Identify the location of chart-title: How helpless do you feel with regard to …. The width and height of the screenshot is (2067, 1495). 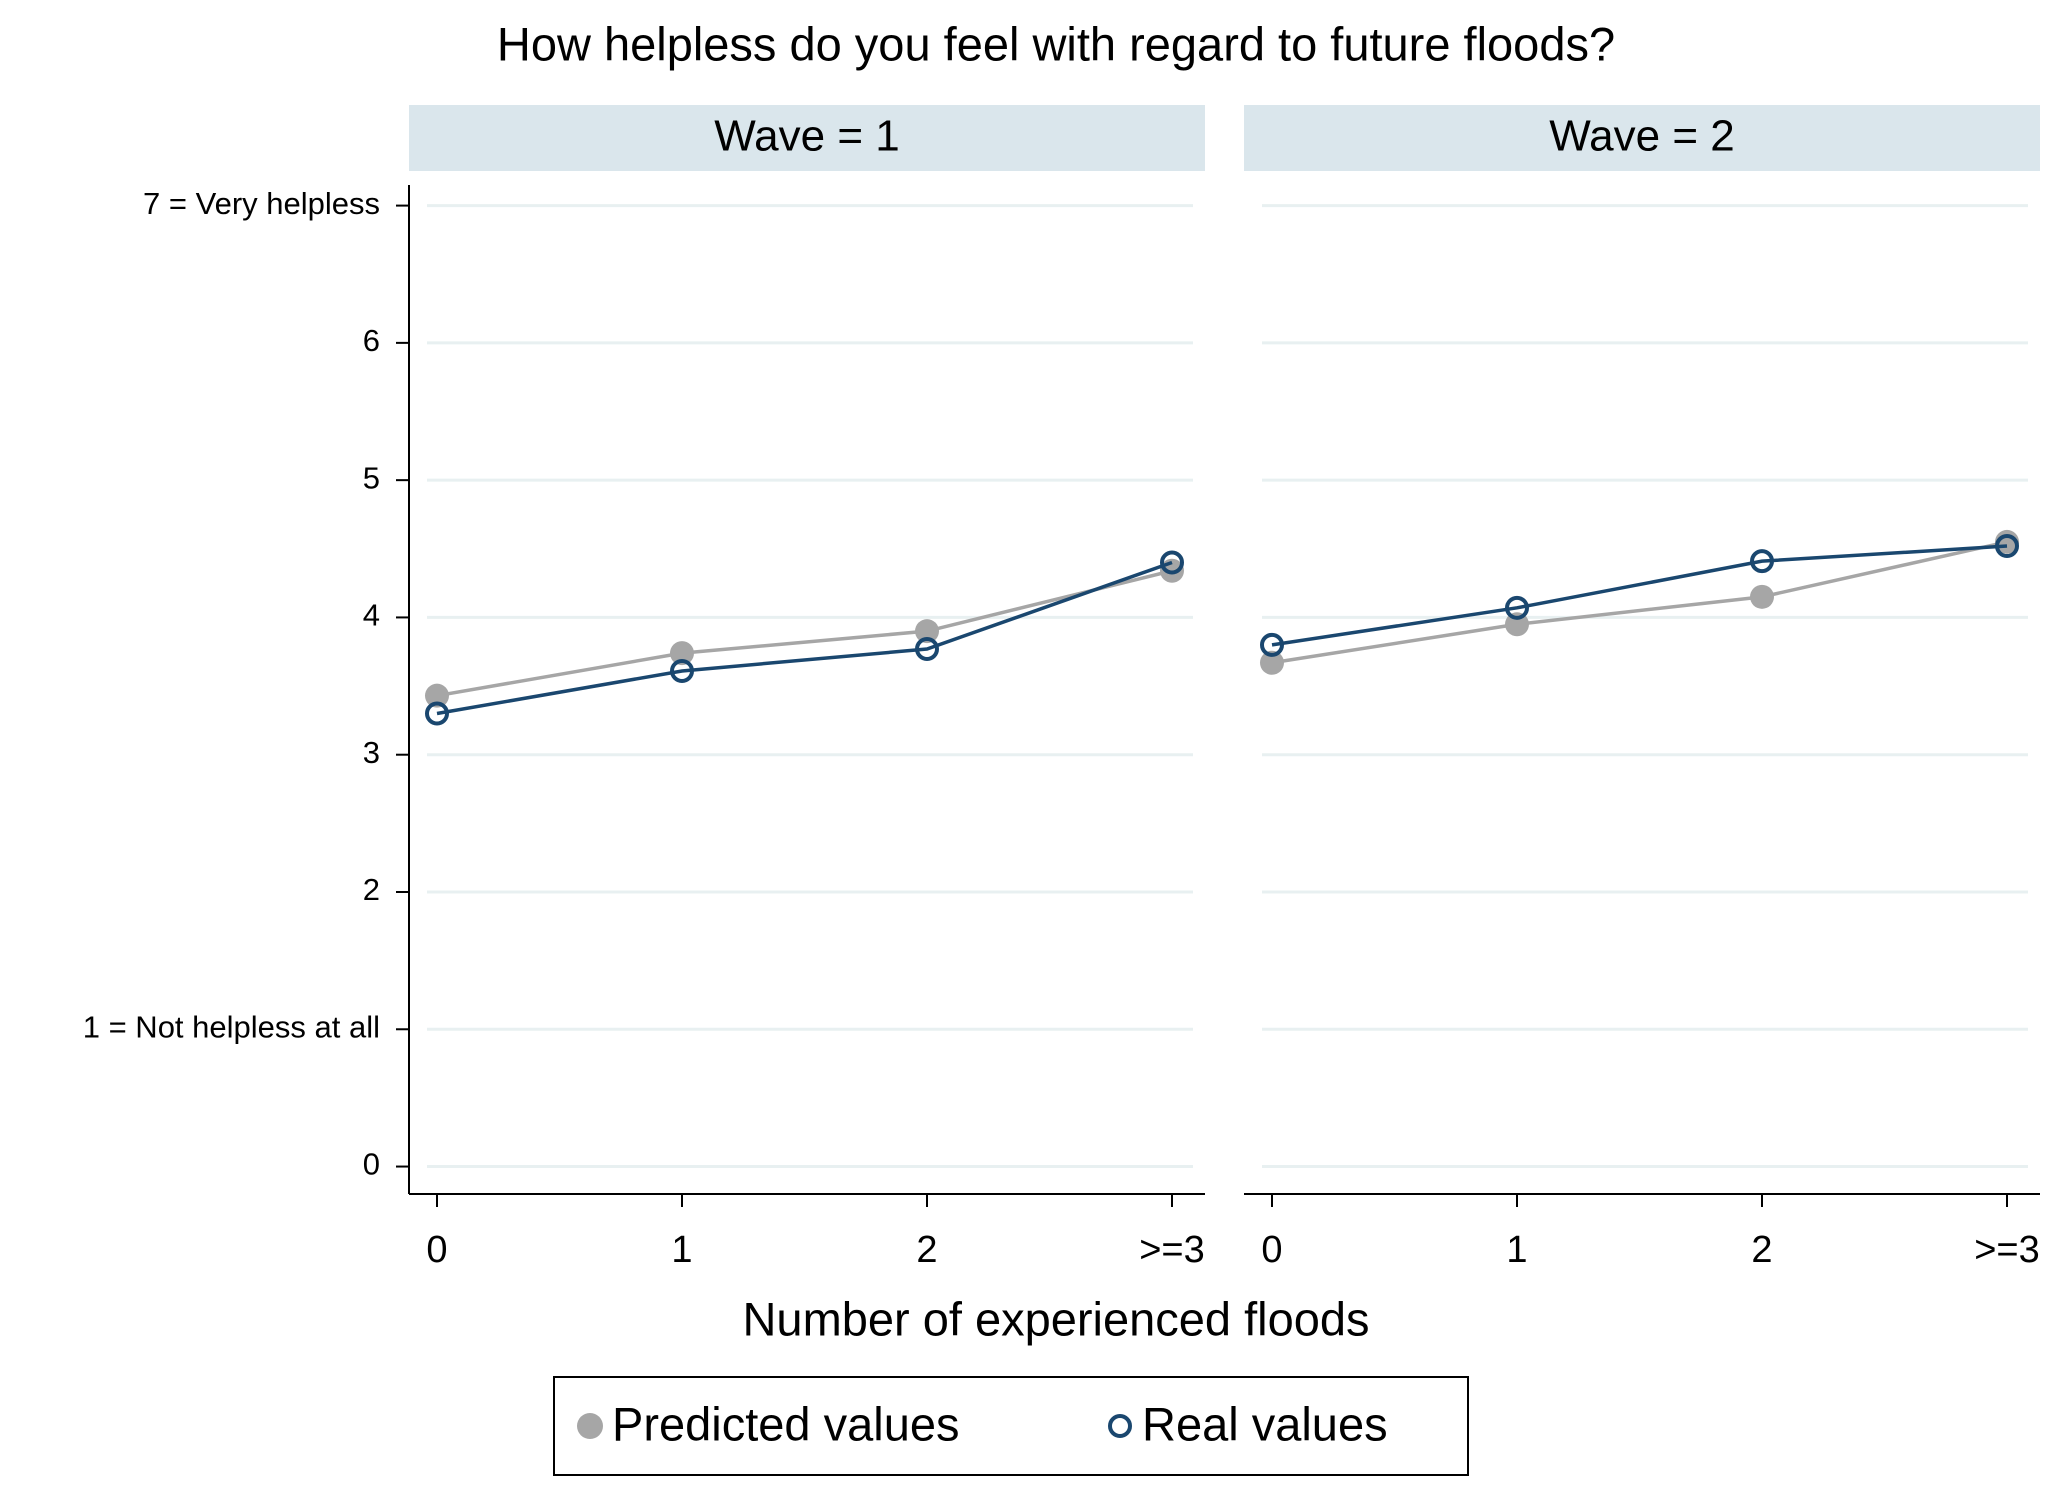
(1056, 43).